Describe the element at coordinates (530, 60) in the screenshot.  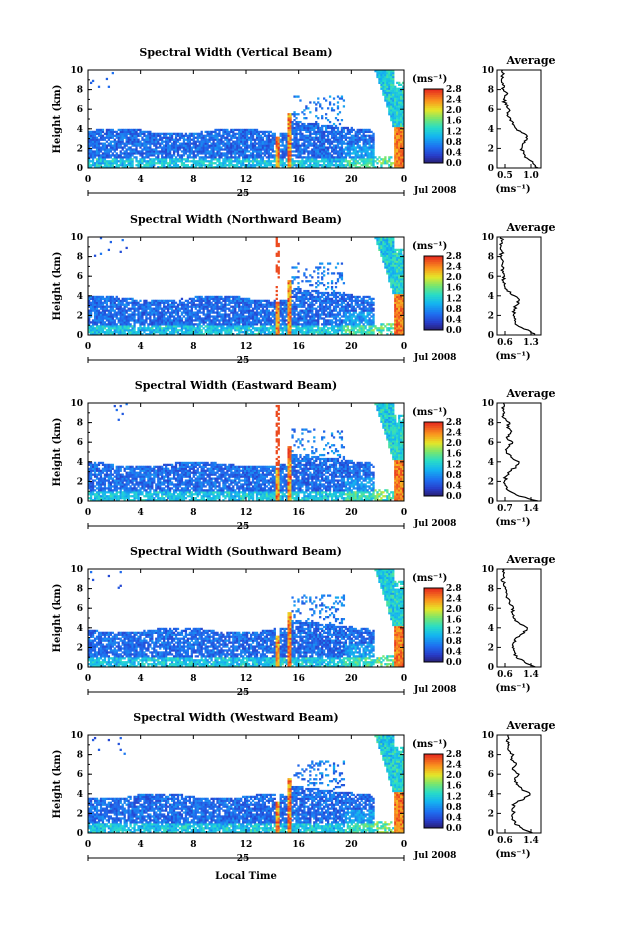
I see `profile-title: Average` at that location.